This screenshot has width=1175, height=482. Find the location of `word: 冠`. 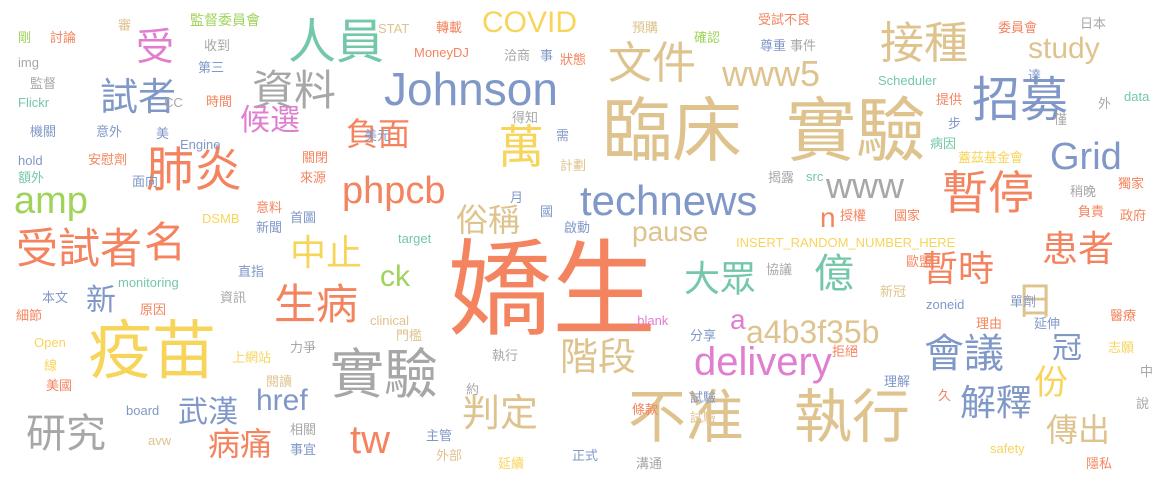

word: 冠 is located at coordinates (1067, 348).